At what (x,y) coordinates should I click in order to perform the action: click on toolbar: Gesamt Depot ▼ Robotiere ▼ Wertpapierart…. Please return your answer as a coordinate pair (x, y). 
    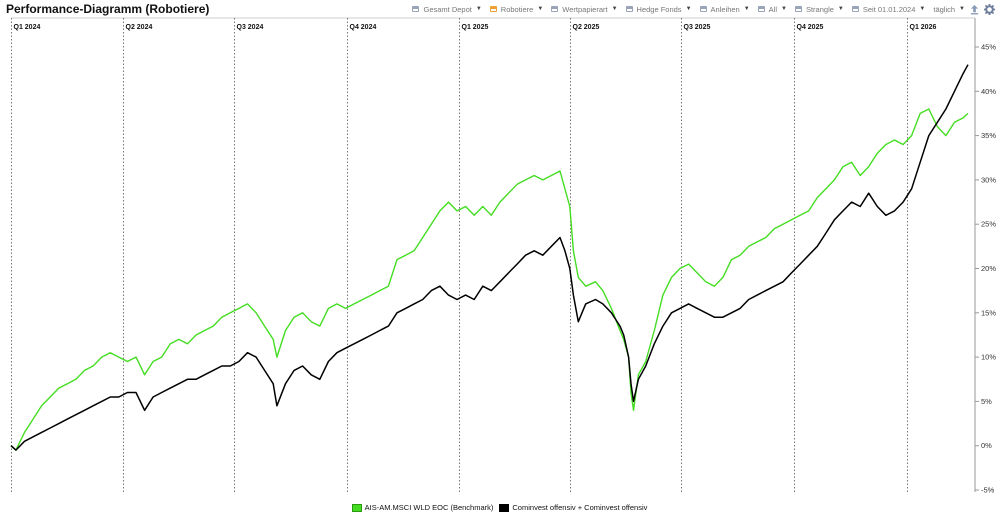
    Looking at the image, I should click on (699, 9).